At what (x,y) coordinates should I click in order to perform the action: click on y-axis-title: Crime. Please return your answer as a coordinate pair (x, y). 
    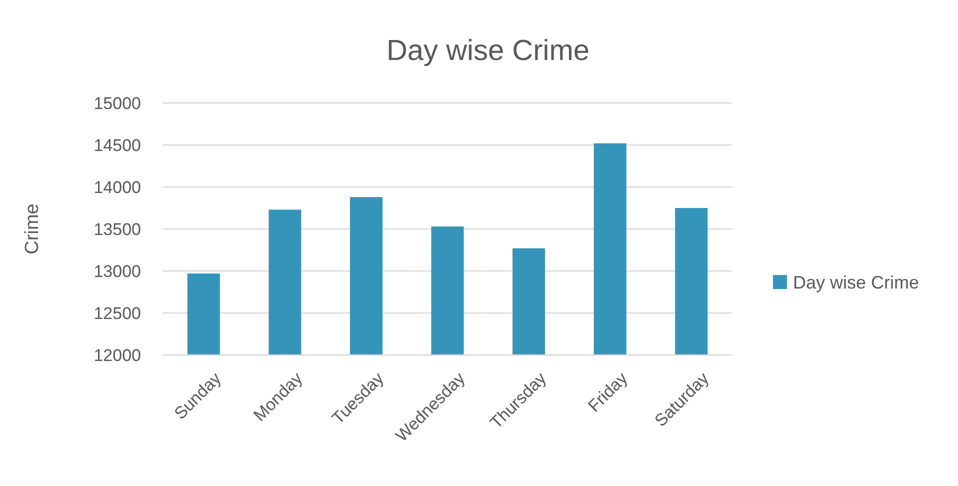
    Looking at the image, I should click on (32, 229).